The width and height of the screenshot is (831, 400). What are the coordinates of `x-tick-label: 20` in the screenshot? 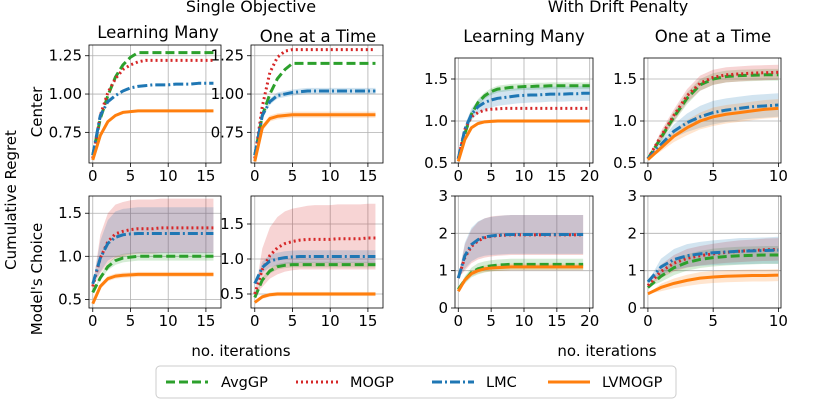 It's located at (589, 321).